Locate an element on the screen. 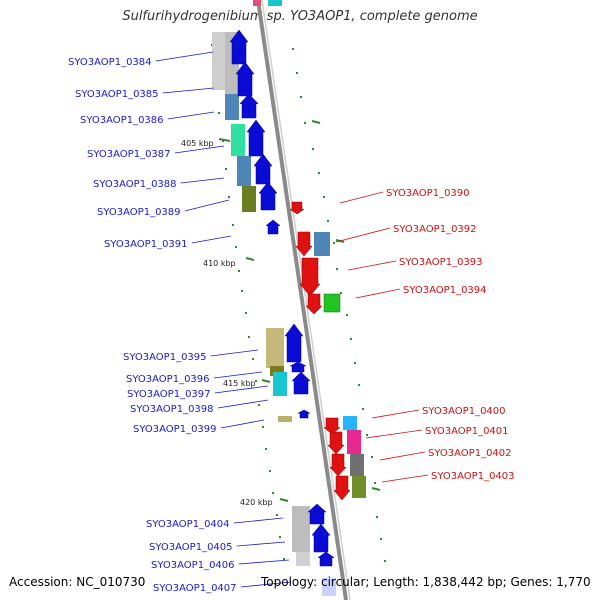 Image resolution: width=600 pixels, height=600 pixels. gene-label-syo3aop1-0386: SYO3AOP1_0386 is located at coordinates (122, 120).